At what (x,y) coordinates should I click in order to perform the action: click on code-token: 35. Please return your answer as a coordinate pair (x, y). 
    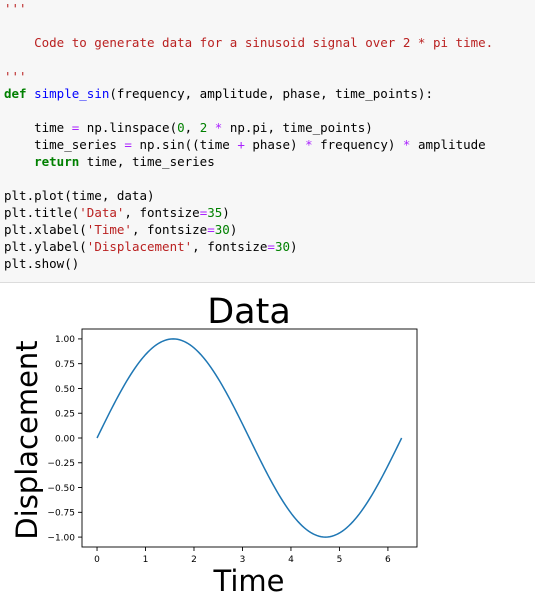
    Looking at the image, I should click on (215, 212).